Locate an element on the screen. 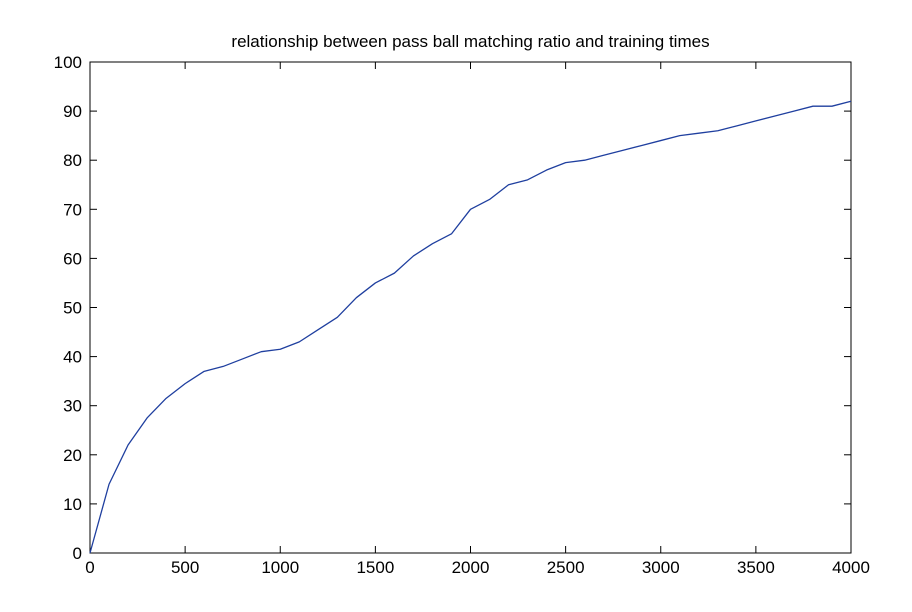  x-tick-label: 2500 is located at coordinates (566, 567).